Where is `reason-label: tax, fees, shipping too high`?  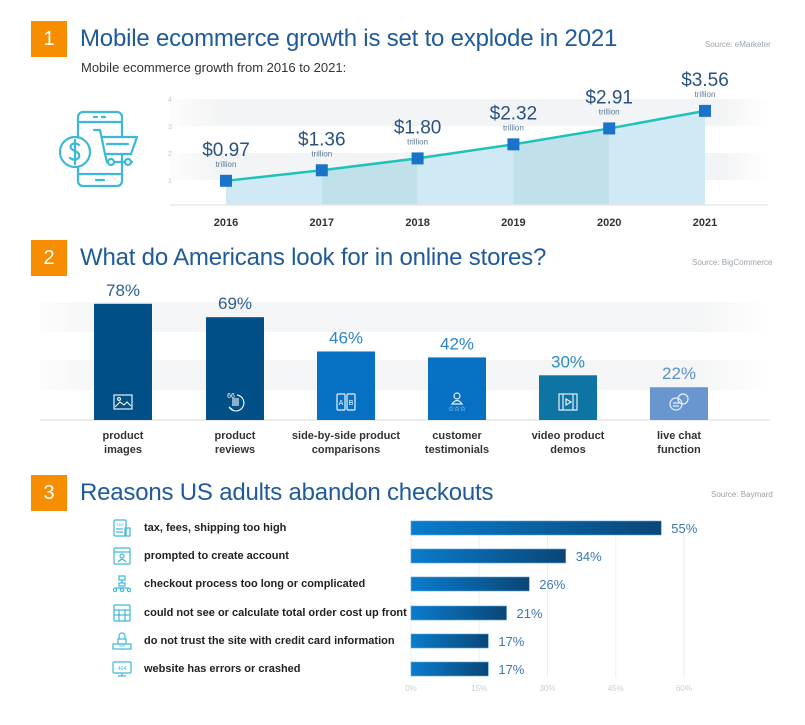
reason-label: tax, fees, shipping too high is located at coordinates (215, 528).